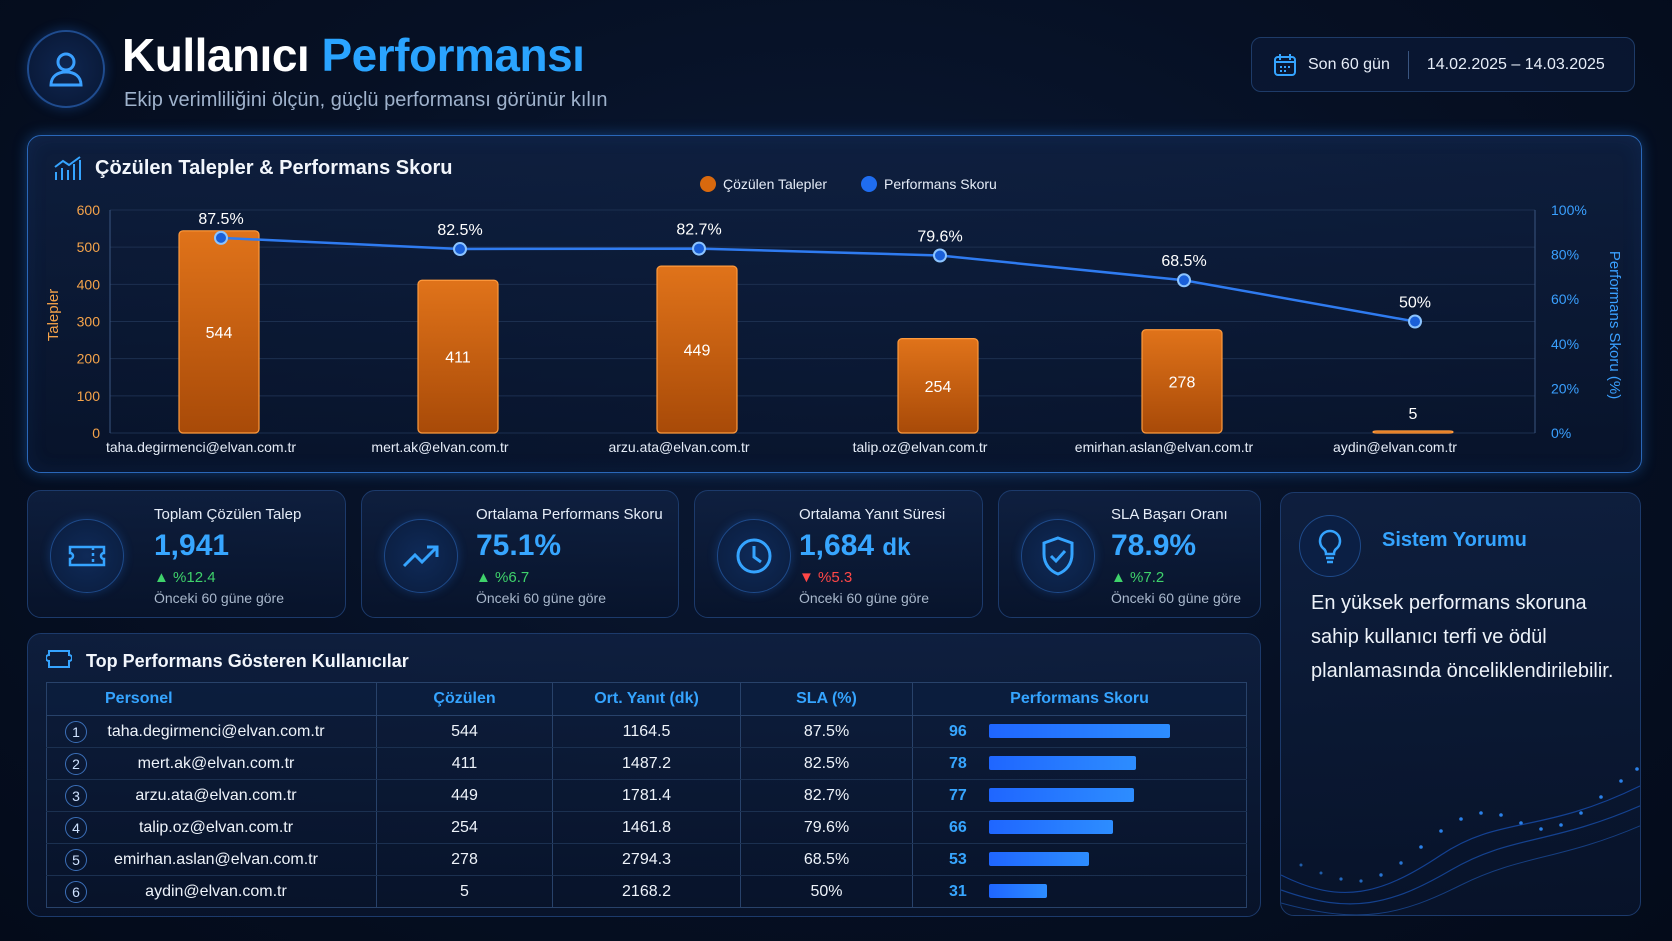 The height and width of the screenshot is (941, 1672). I want to click on cell-score: 66, so click(1079, 827).